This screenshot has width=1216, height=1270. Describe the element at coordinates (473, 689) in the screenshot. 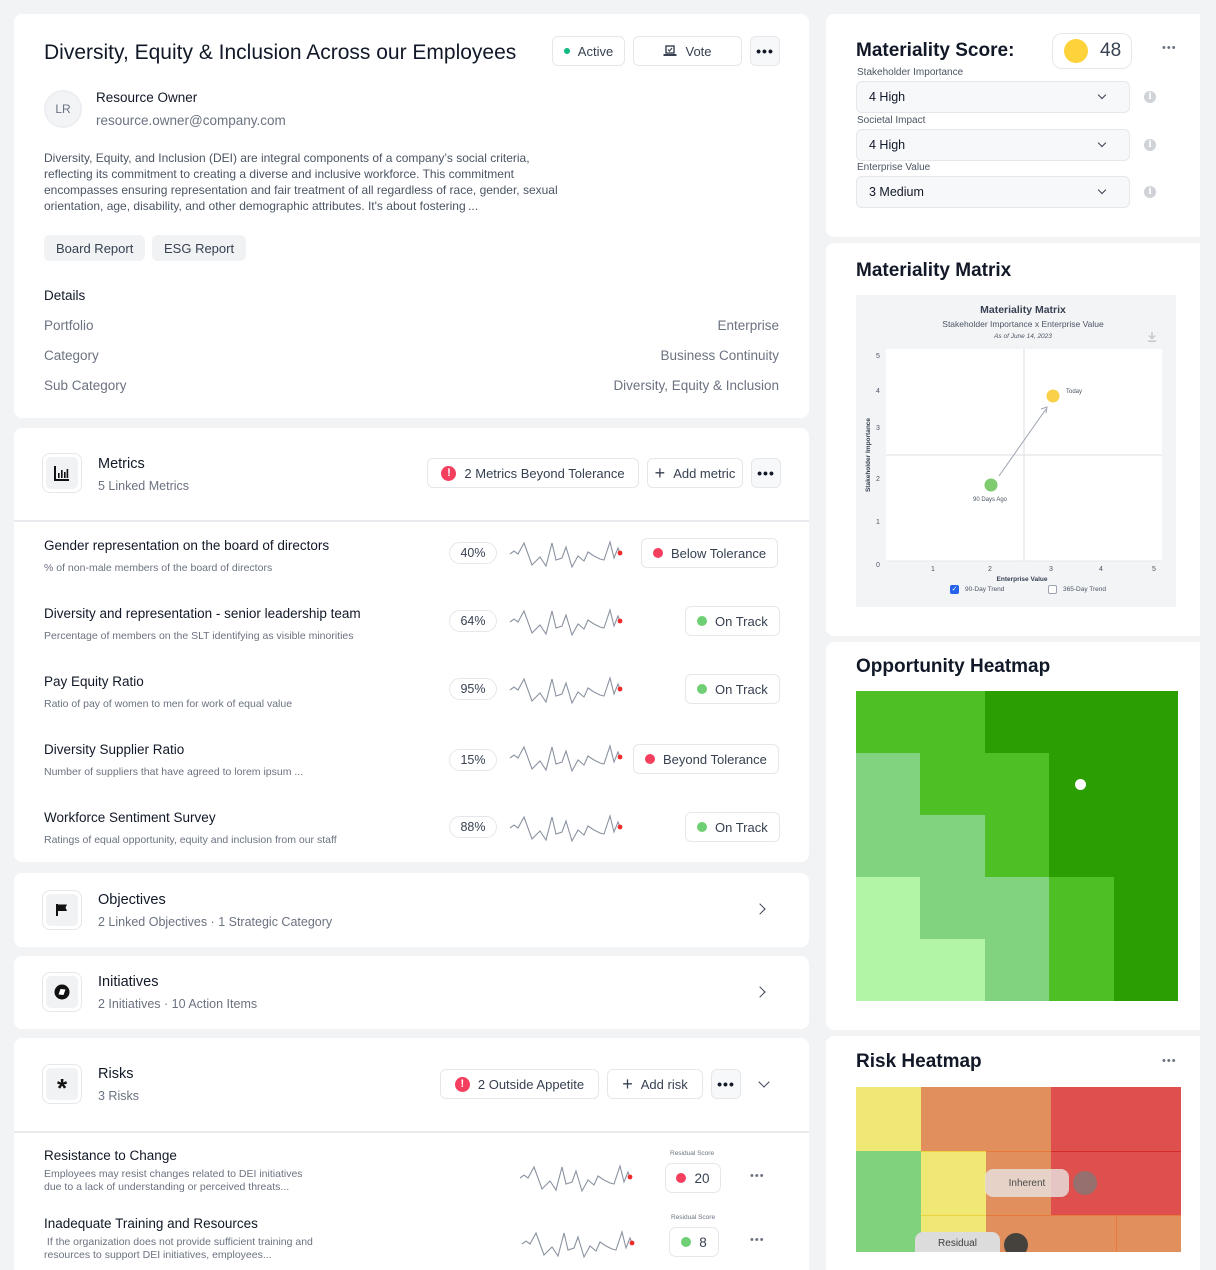

I see `metric-value: 95%` at that location.